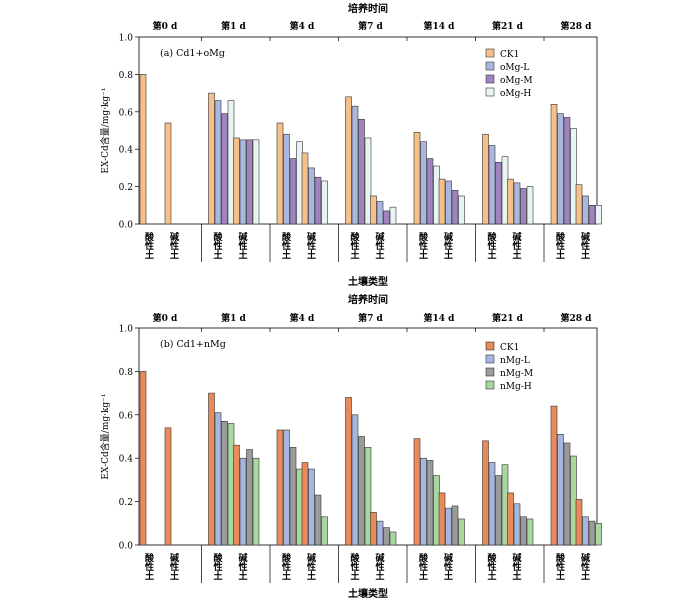  I want to click on panel-label: (b) Cd1+nMg, so click(193, 344).